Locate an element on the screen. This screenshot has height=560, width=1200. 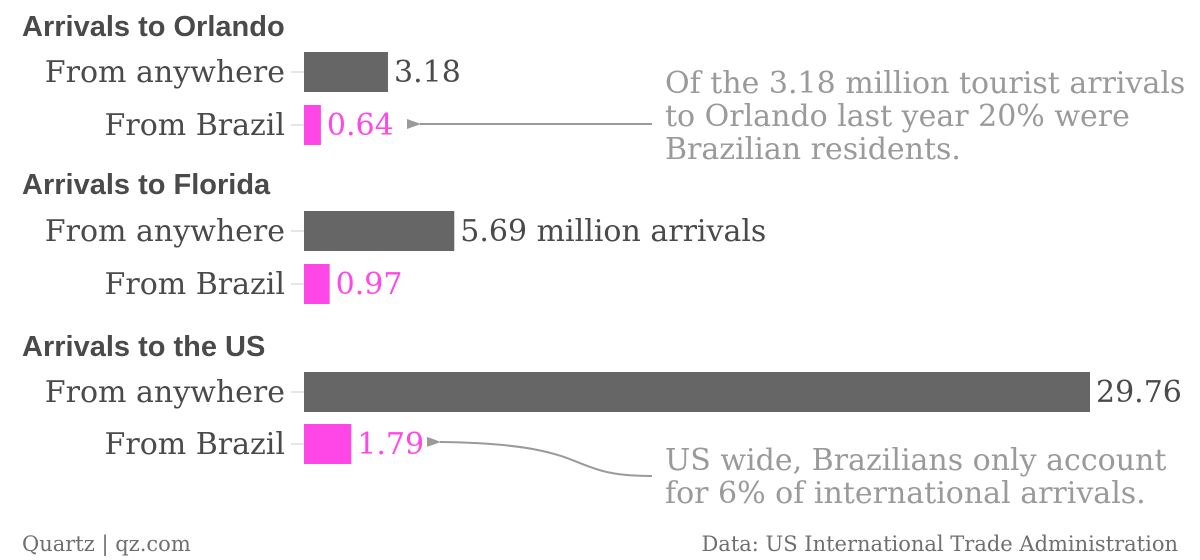
category-label-arrivals-to-florida-from-anywhere: From anywhere is located at coordinates (165, 231).